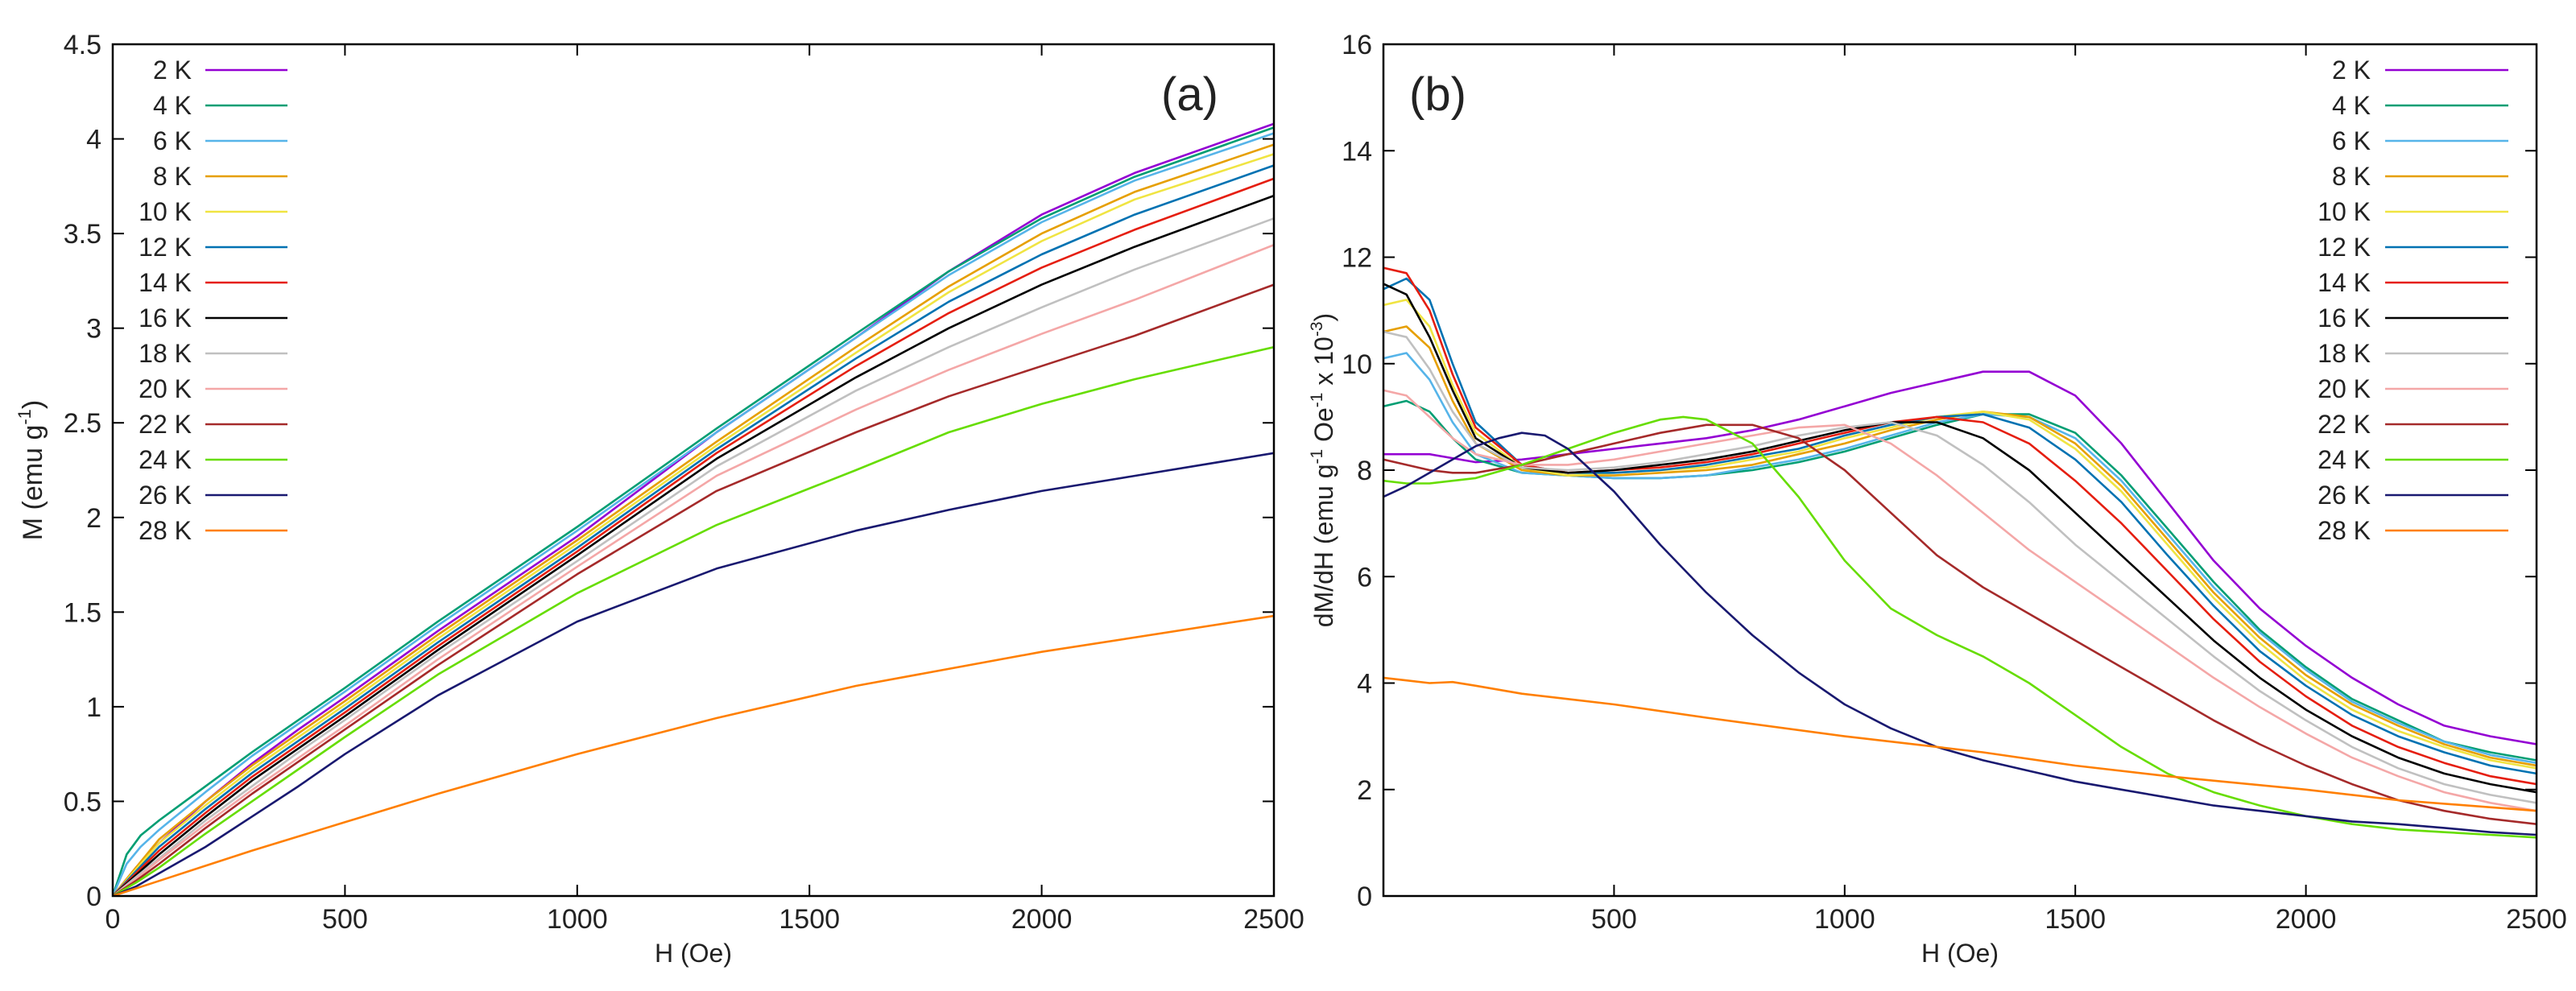  Describe the element at coordinates (166, 248) in the screenshot. I see `legend-label-a: 12 K` at that location.